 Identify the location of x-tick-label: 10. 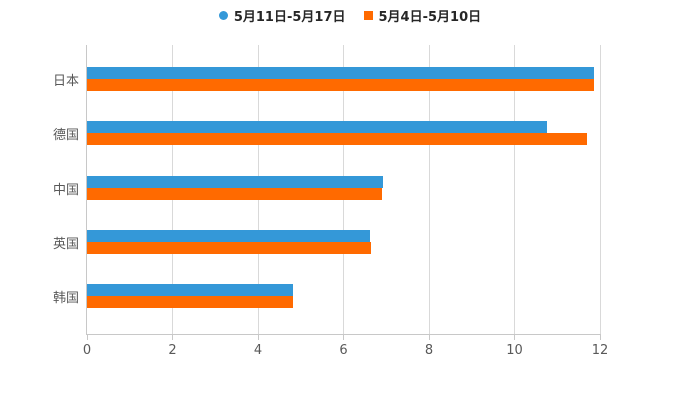
(514, 350).